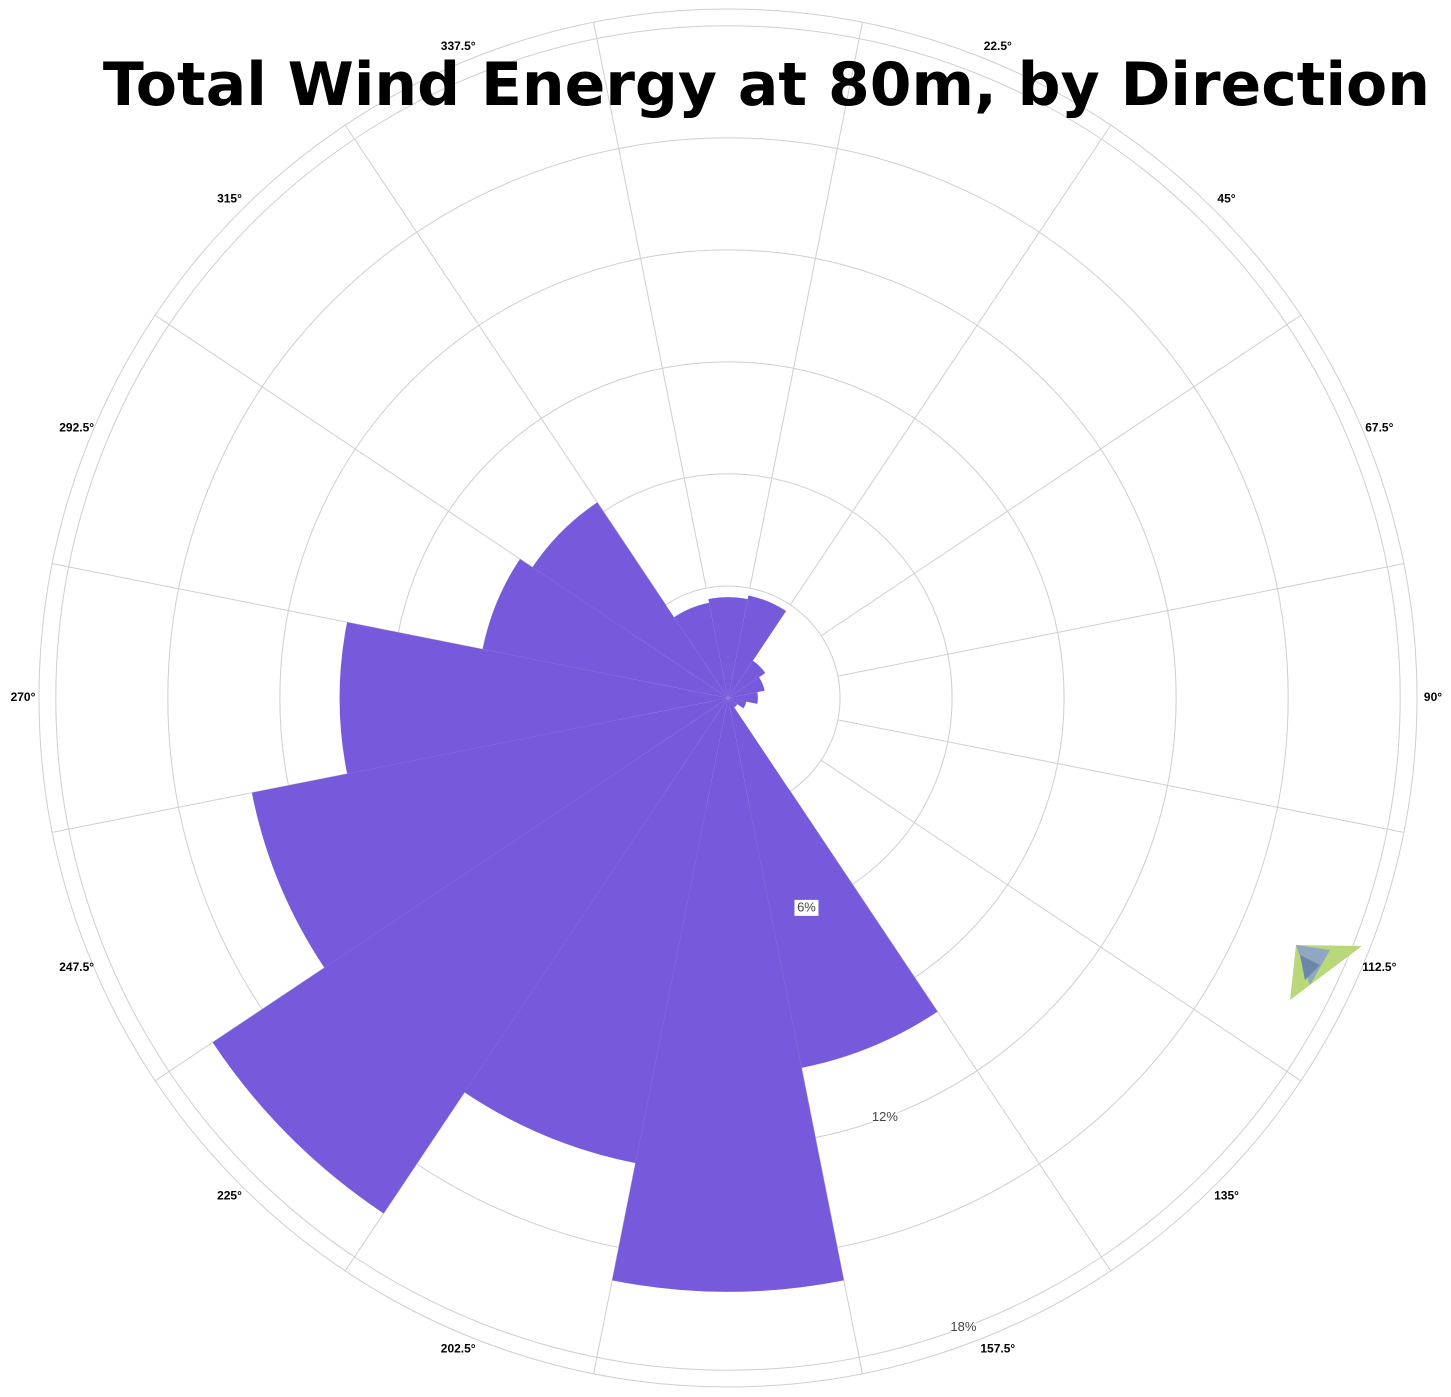 The image size is (1451, 1397). What do you see at coordinates (1379, 967) in the screenshot?
I see `direction-label: 112.5°` at bounding box center [1379, 967].